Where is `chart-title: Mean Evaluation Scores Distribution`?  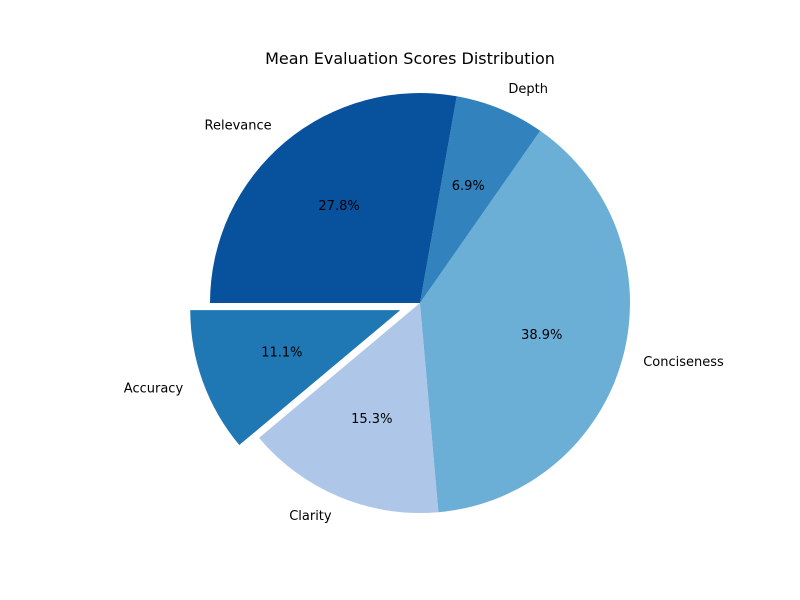 chart-title: Mean Evaluation Scores Distribution is located at coordinates (410, 58).